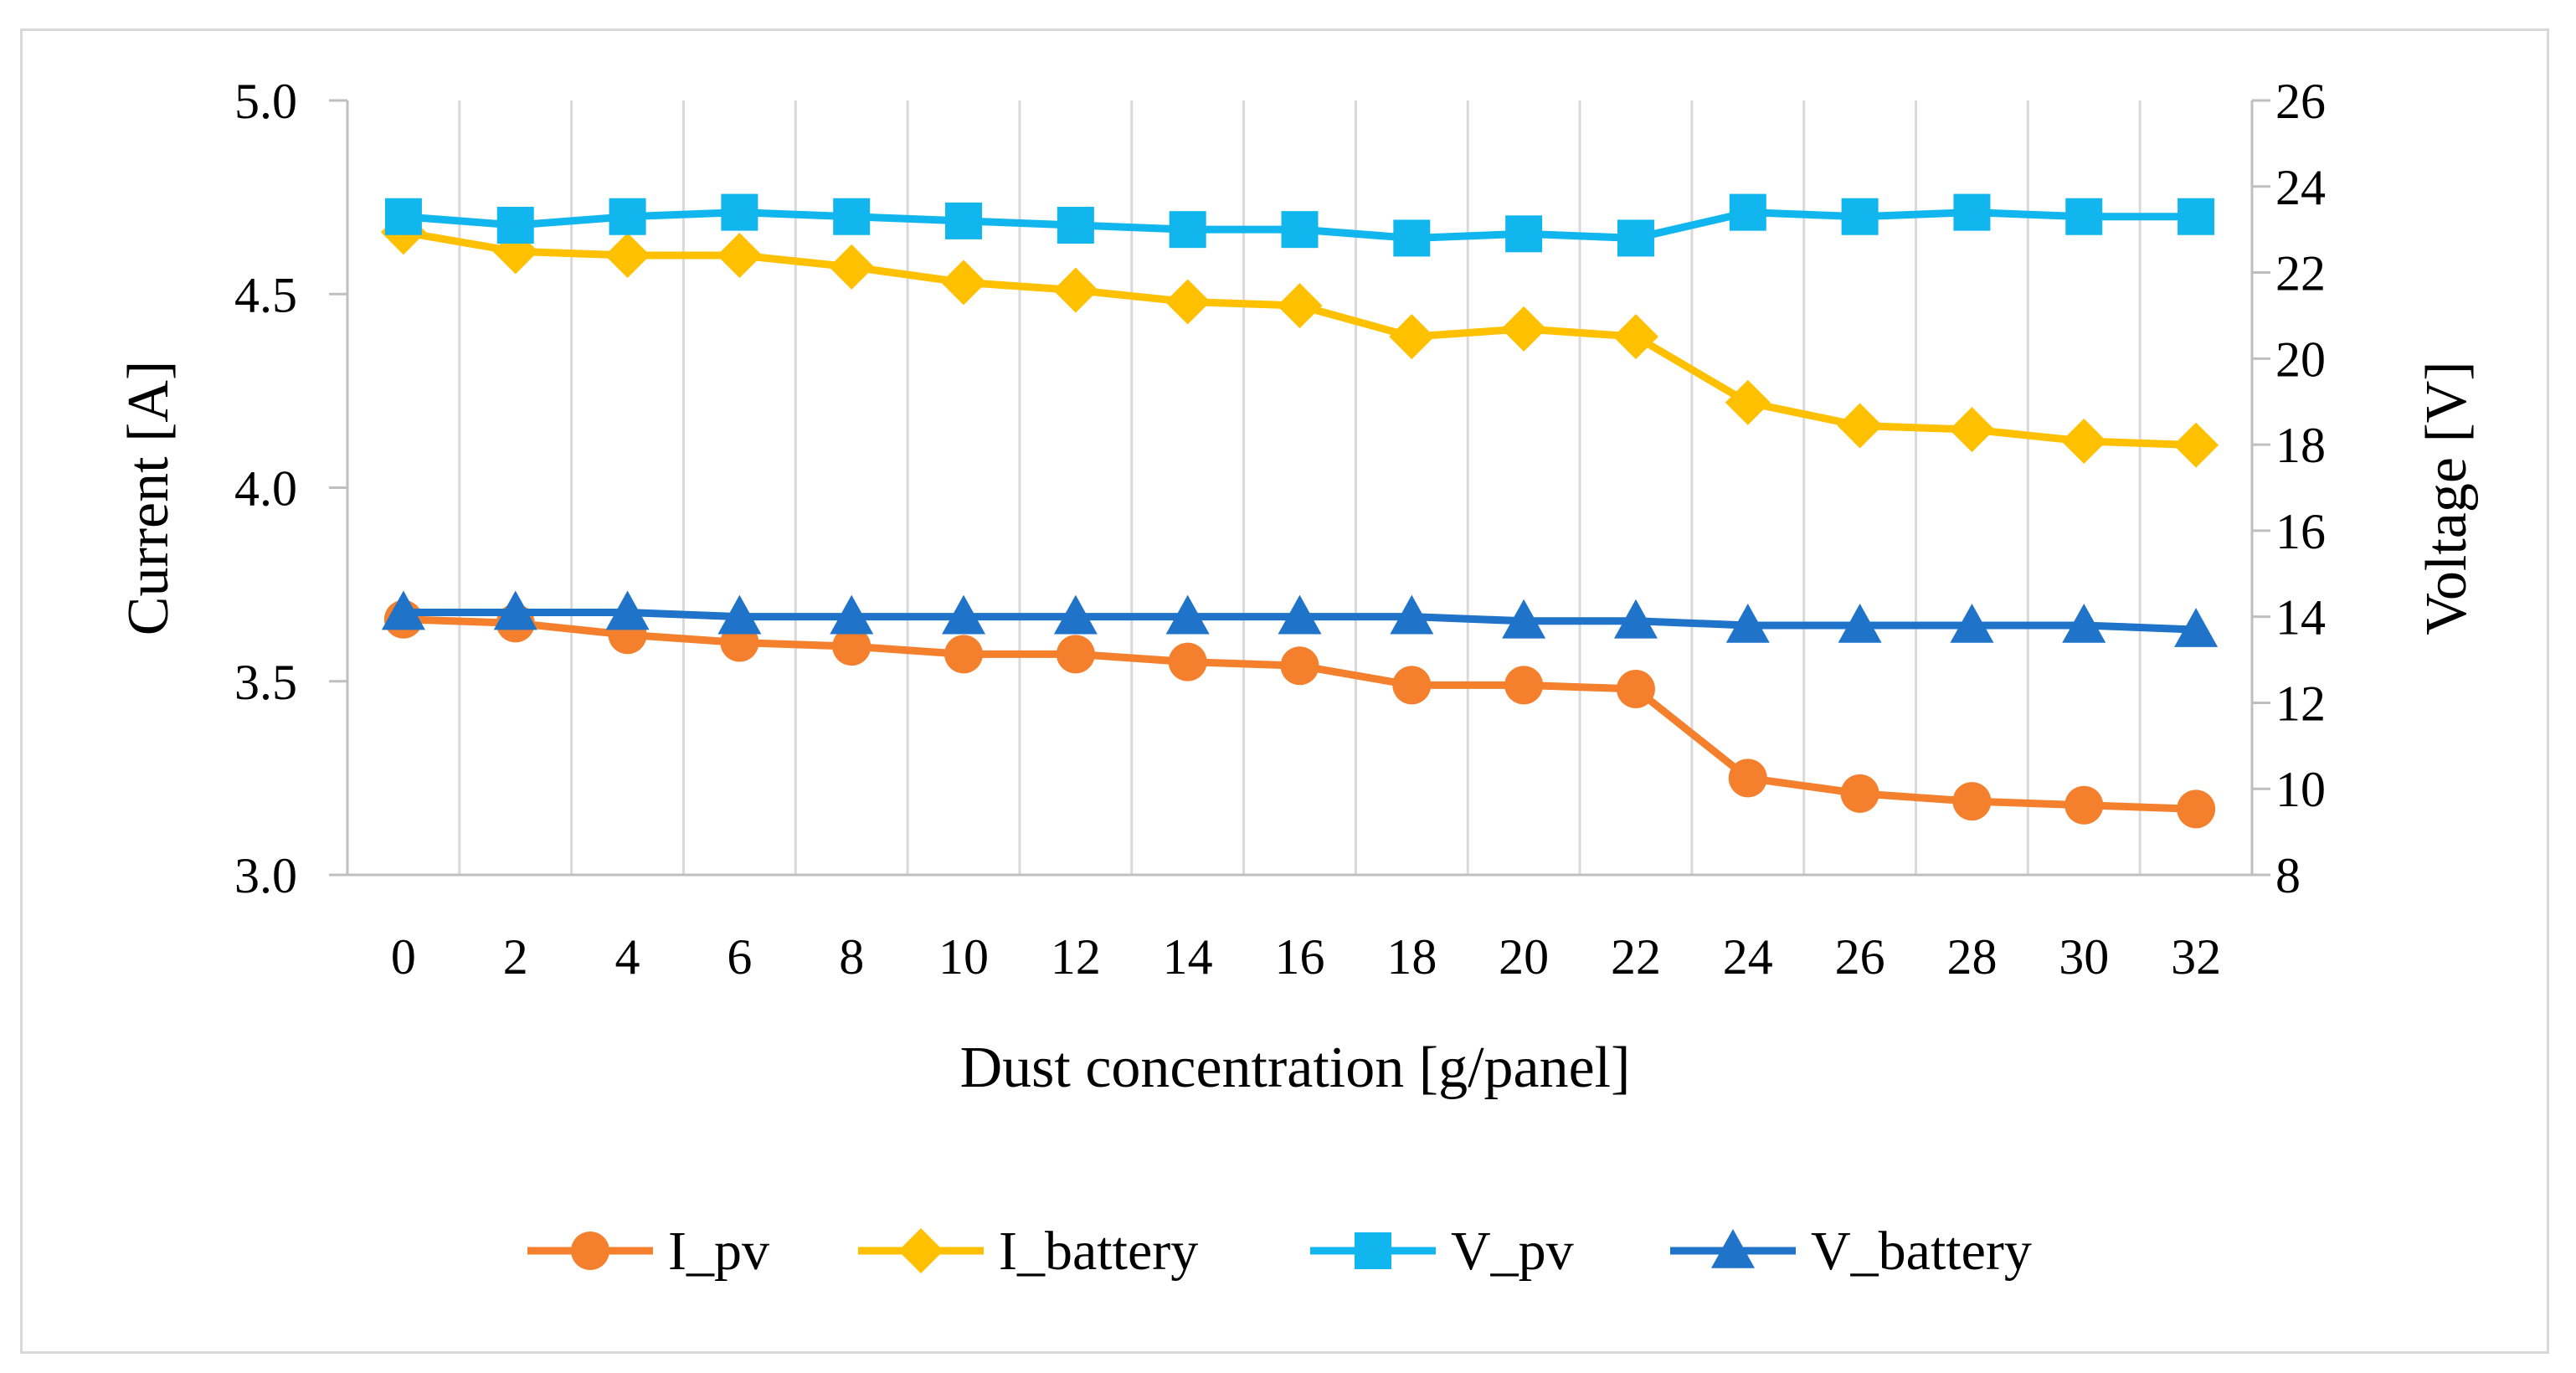 The height and width of the screenshot is (1373, 2576). Describe the element at coordinates (1860, 957) in the screenshot. I see `x-tick-label: 26` at that location.